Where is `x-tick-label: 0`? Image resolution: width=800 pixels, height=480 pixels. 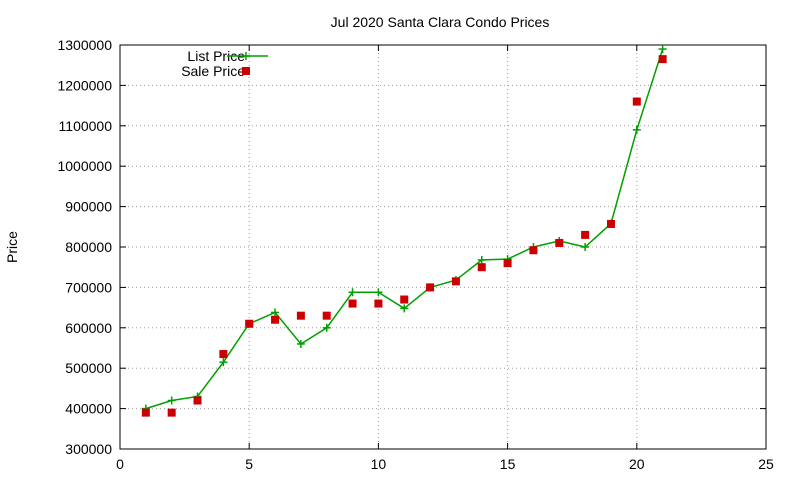 x-tick-label: 0 is located at coordinates (120, 464).